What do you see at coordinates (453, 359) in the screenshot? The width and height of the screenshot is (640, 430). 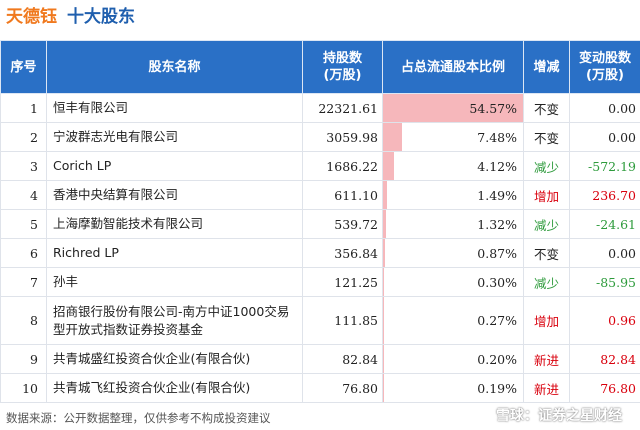 I see `ratio-cell: 0.20%` at bounding box center [453, 359].